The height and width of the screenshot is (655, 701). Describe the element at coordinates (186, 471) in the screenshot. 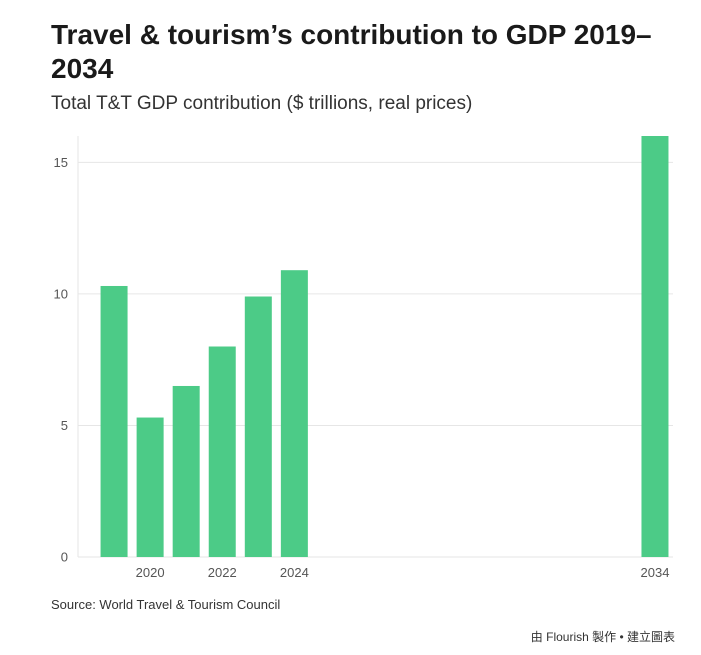

I see `bar-2021` at that location.